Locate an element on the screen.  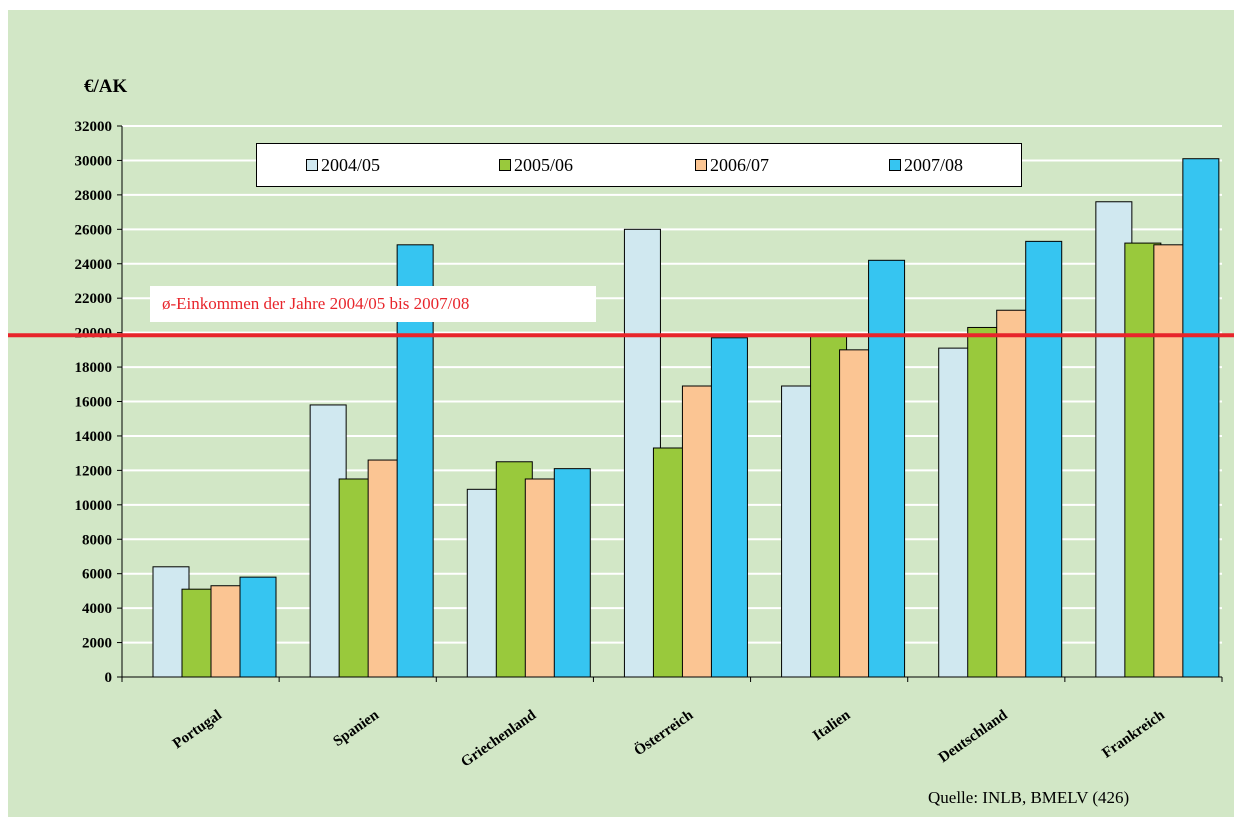
x-tick-label: Frankreich is located at coordinates (1133, 734).